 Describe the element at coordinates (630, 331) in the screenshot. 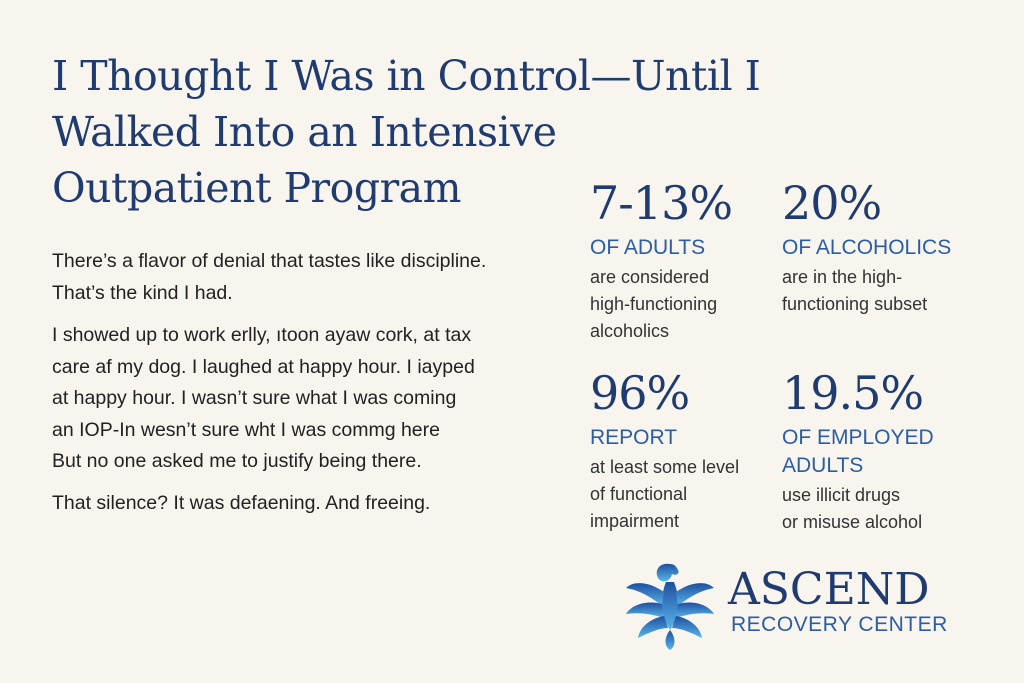

I see `stat-description: alcoholics` at that location.